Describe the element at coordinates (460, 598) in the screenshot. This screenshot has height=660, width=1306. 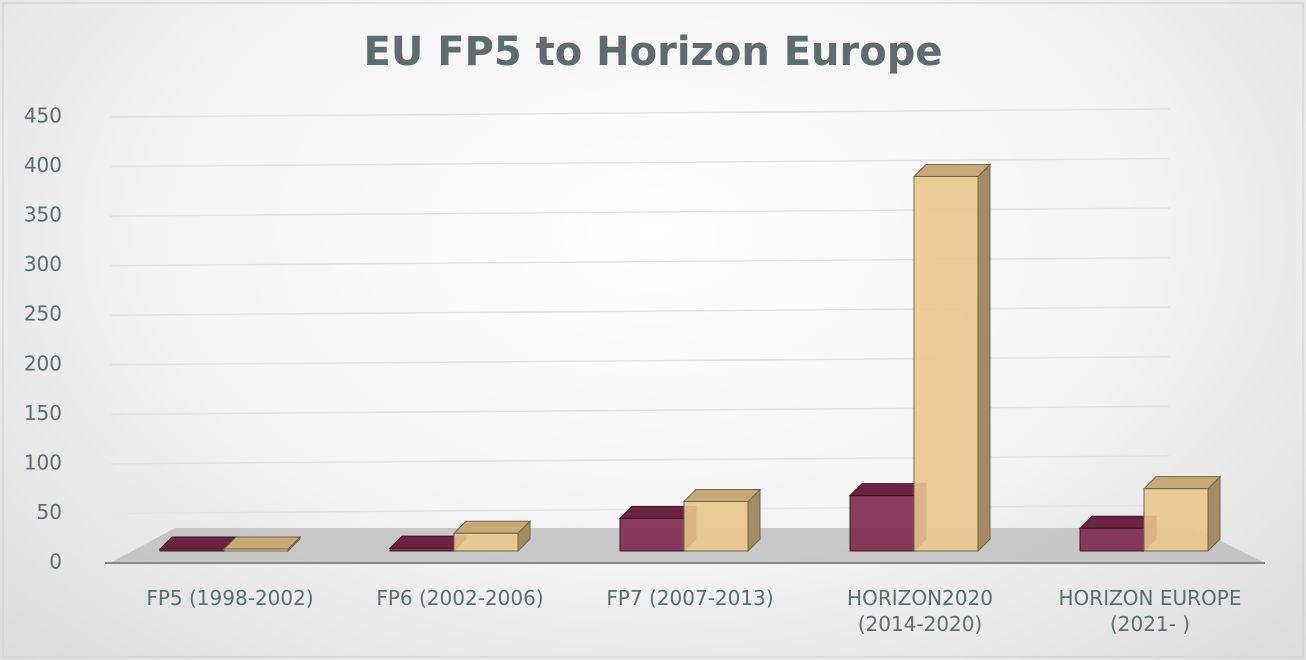
I see `x-tick-label: FP6 (2002-2006)` at that location.